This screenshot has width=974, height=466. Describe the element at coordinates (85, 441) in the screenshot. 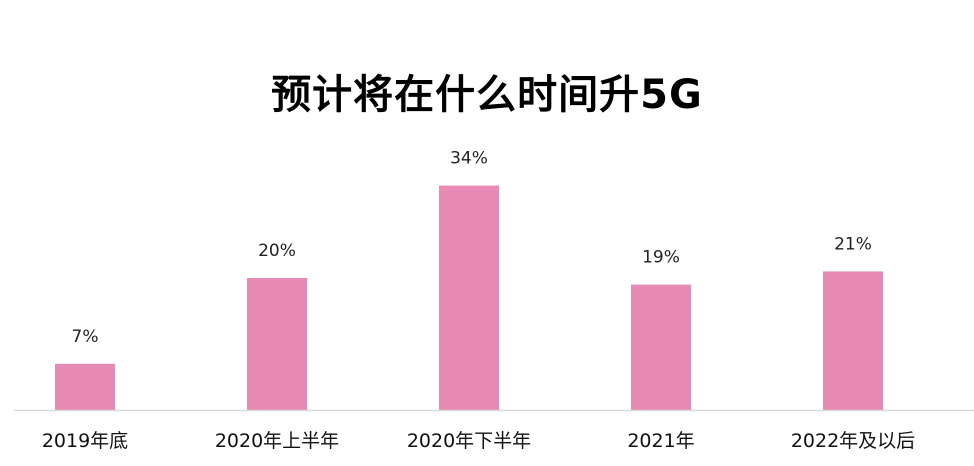

I see `category-label-0: 2019年底` at that location.